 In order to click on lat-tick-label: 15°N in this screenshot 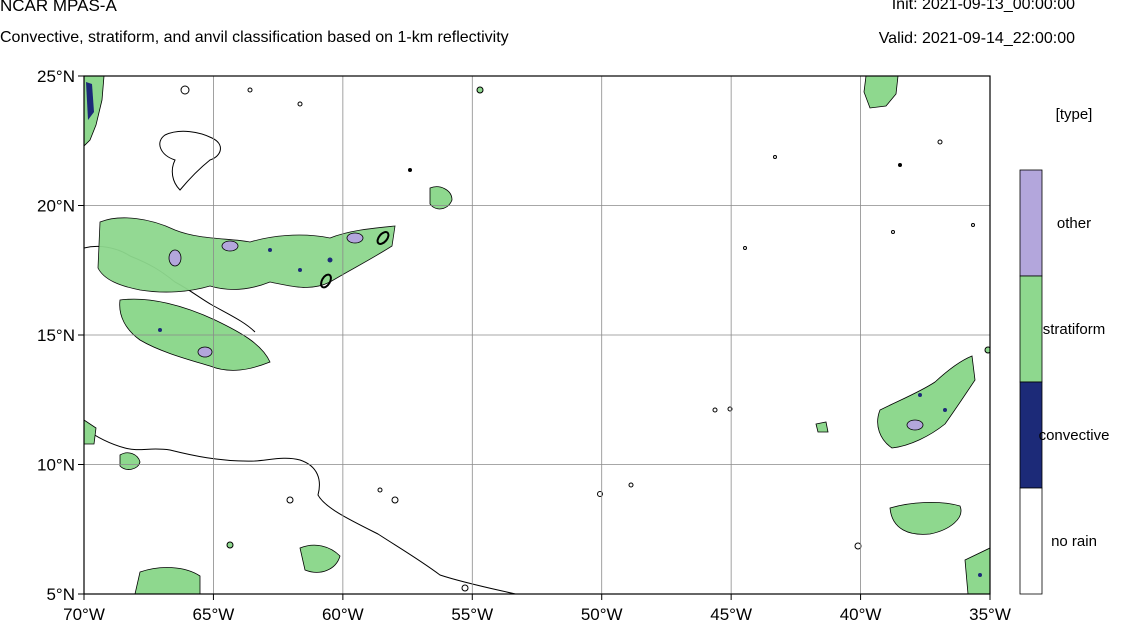, I will do `click(56, 335)`.